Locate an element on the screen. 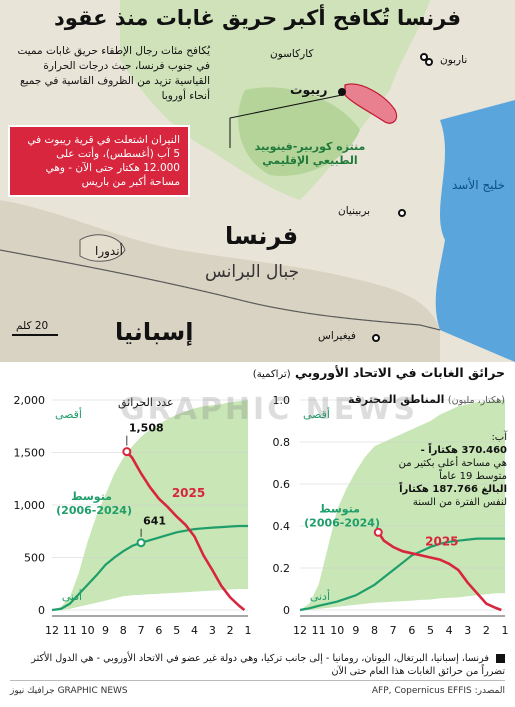 Image resolution: width=515 pixels, height=707 pixels. chart1-ytick-3: 1,500 is located at coordinates (30, 453).